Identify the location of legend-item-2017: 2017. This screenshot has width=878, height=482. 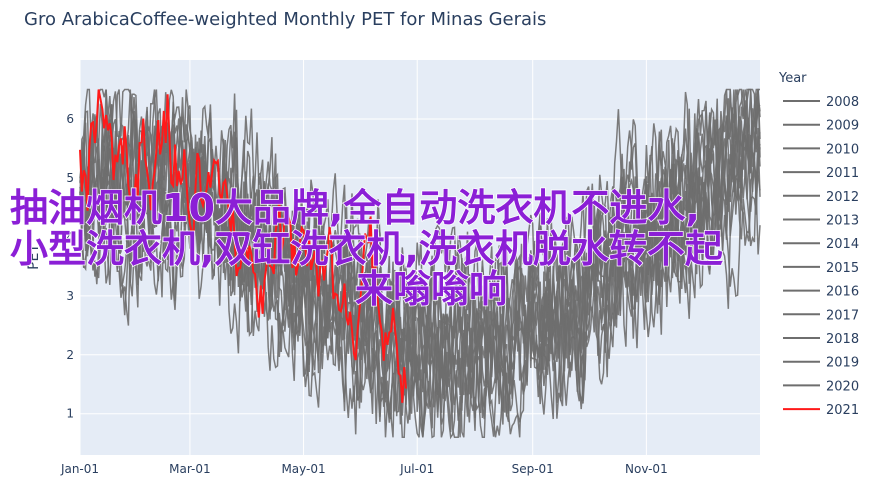
(821, 315).